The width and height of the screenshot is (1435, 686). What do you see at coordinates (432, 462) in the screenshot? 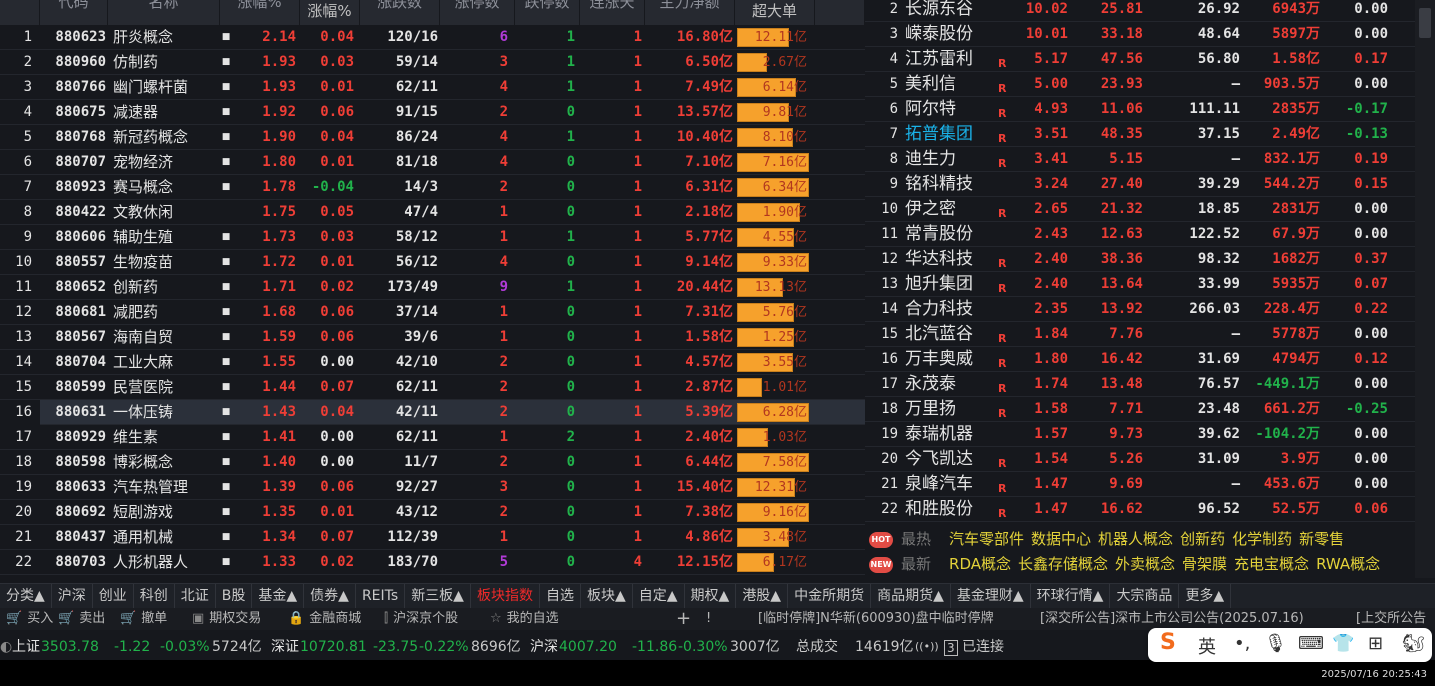
I see `table-row: 18 880598 博彩概念 ■ 1.40 0.00 11/7 2 0 1 6.44亿 7.58亿` at bounding box center [432, 462].